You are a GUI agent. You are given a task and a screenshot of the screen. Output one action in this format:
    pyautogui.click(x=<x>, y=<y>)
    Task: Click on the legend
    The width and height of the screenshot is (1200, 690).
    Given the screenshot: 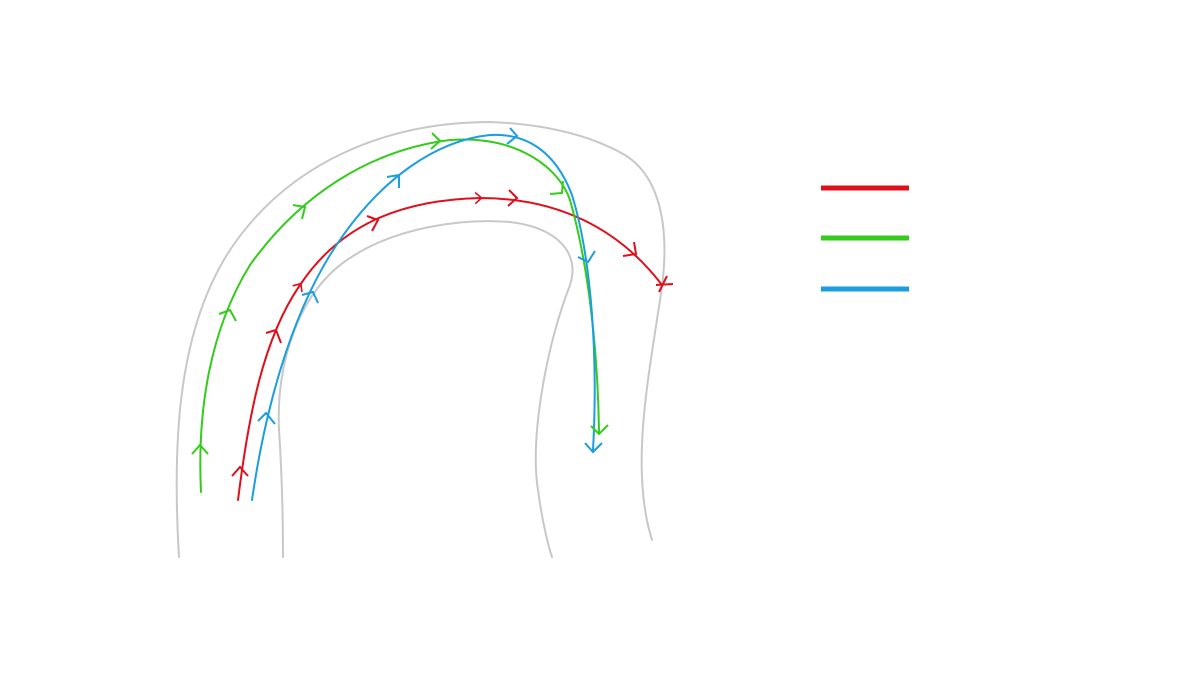 What is the action you would take?
    pyautogui.click(x=865, y=238)
    